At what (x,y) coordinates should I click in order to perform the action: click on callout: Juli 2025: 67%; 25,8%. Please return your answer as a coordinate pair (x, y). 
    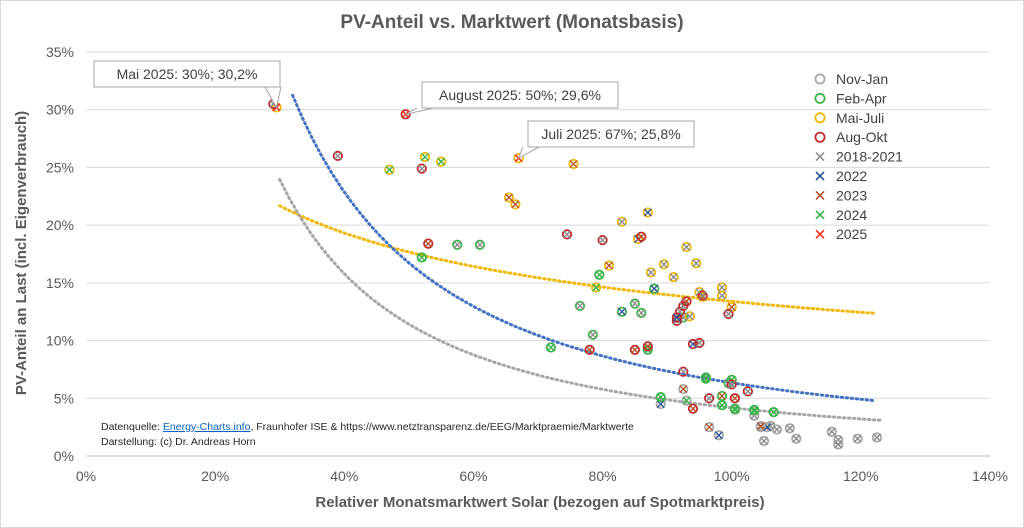
    Looking at the image, I should click on (606, 140).